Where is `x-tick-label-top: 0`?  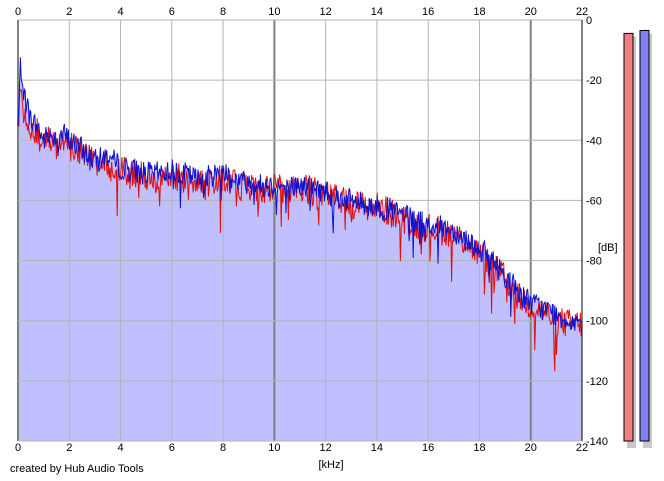
x-tick-label-top: 0 is located at coordinates (18, 12).